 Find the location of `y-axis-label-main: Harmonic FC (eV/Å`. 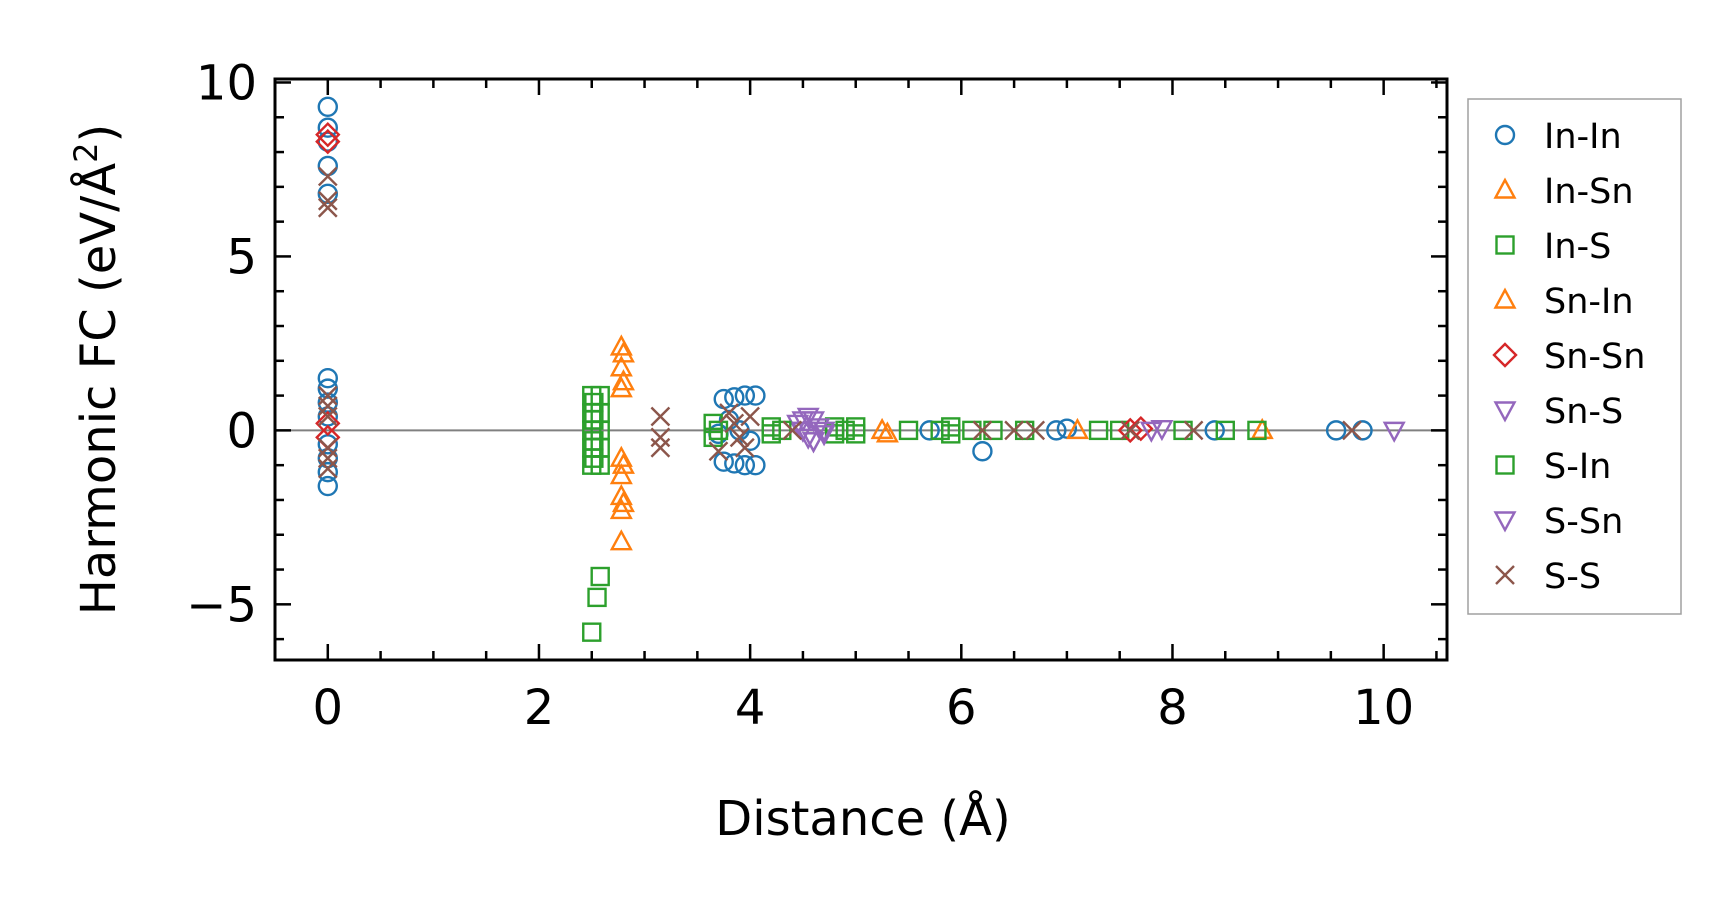

y-axis-label-main: Harmonic FC (eV/Å is located at coordinates (98, 389).